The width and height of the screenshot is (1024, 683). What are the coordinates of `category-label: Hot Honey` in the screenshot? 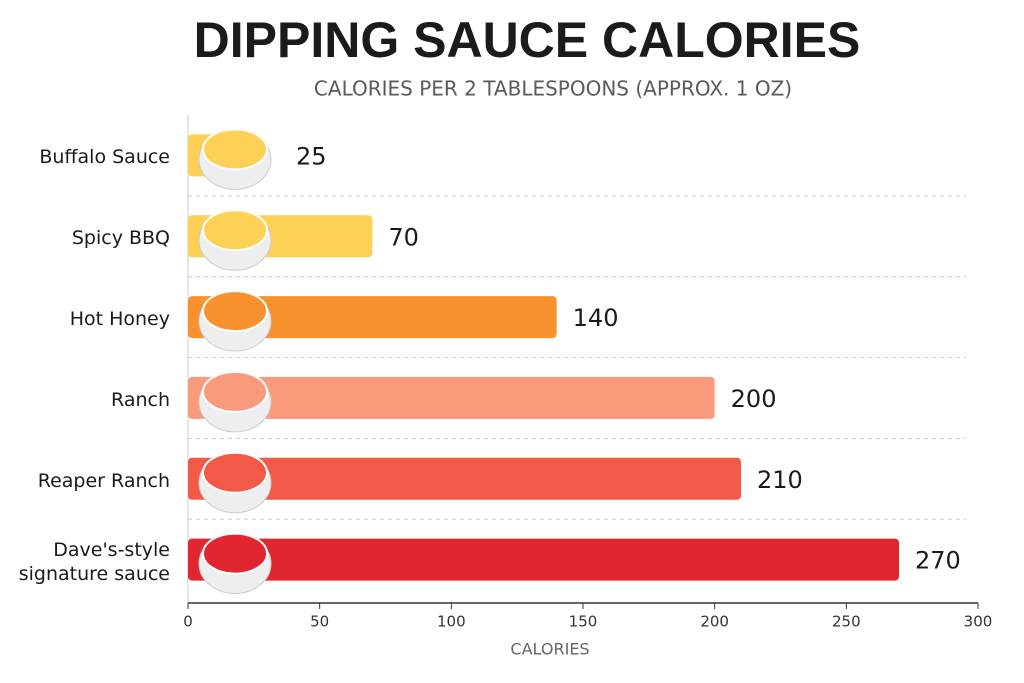 It's located at (119, 319).